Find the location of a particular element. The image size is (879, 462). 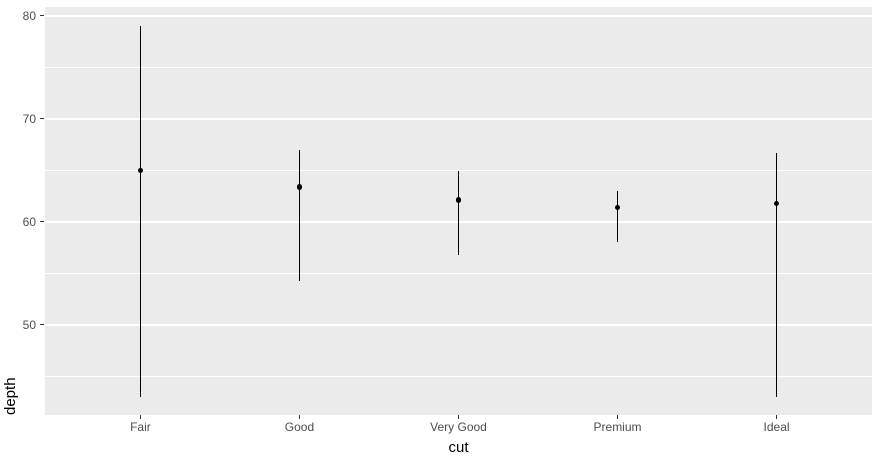

x-tick-label: Ideal is located at coordinates (776, 427).